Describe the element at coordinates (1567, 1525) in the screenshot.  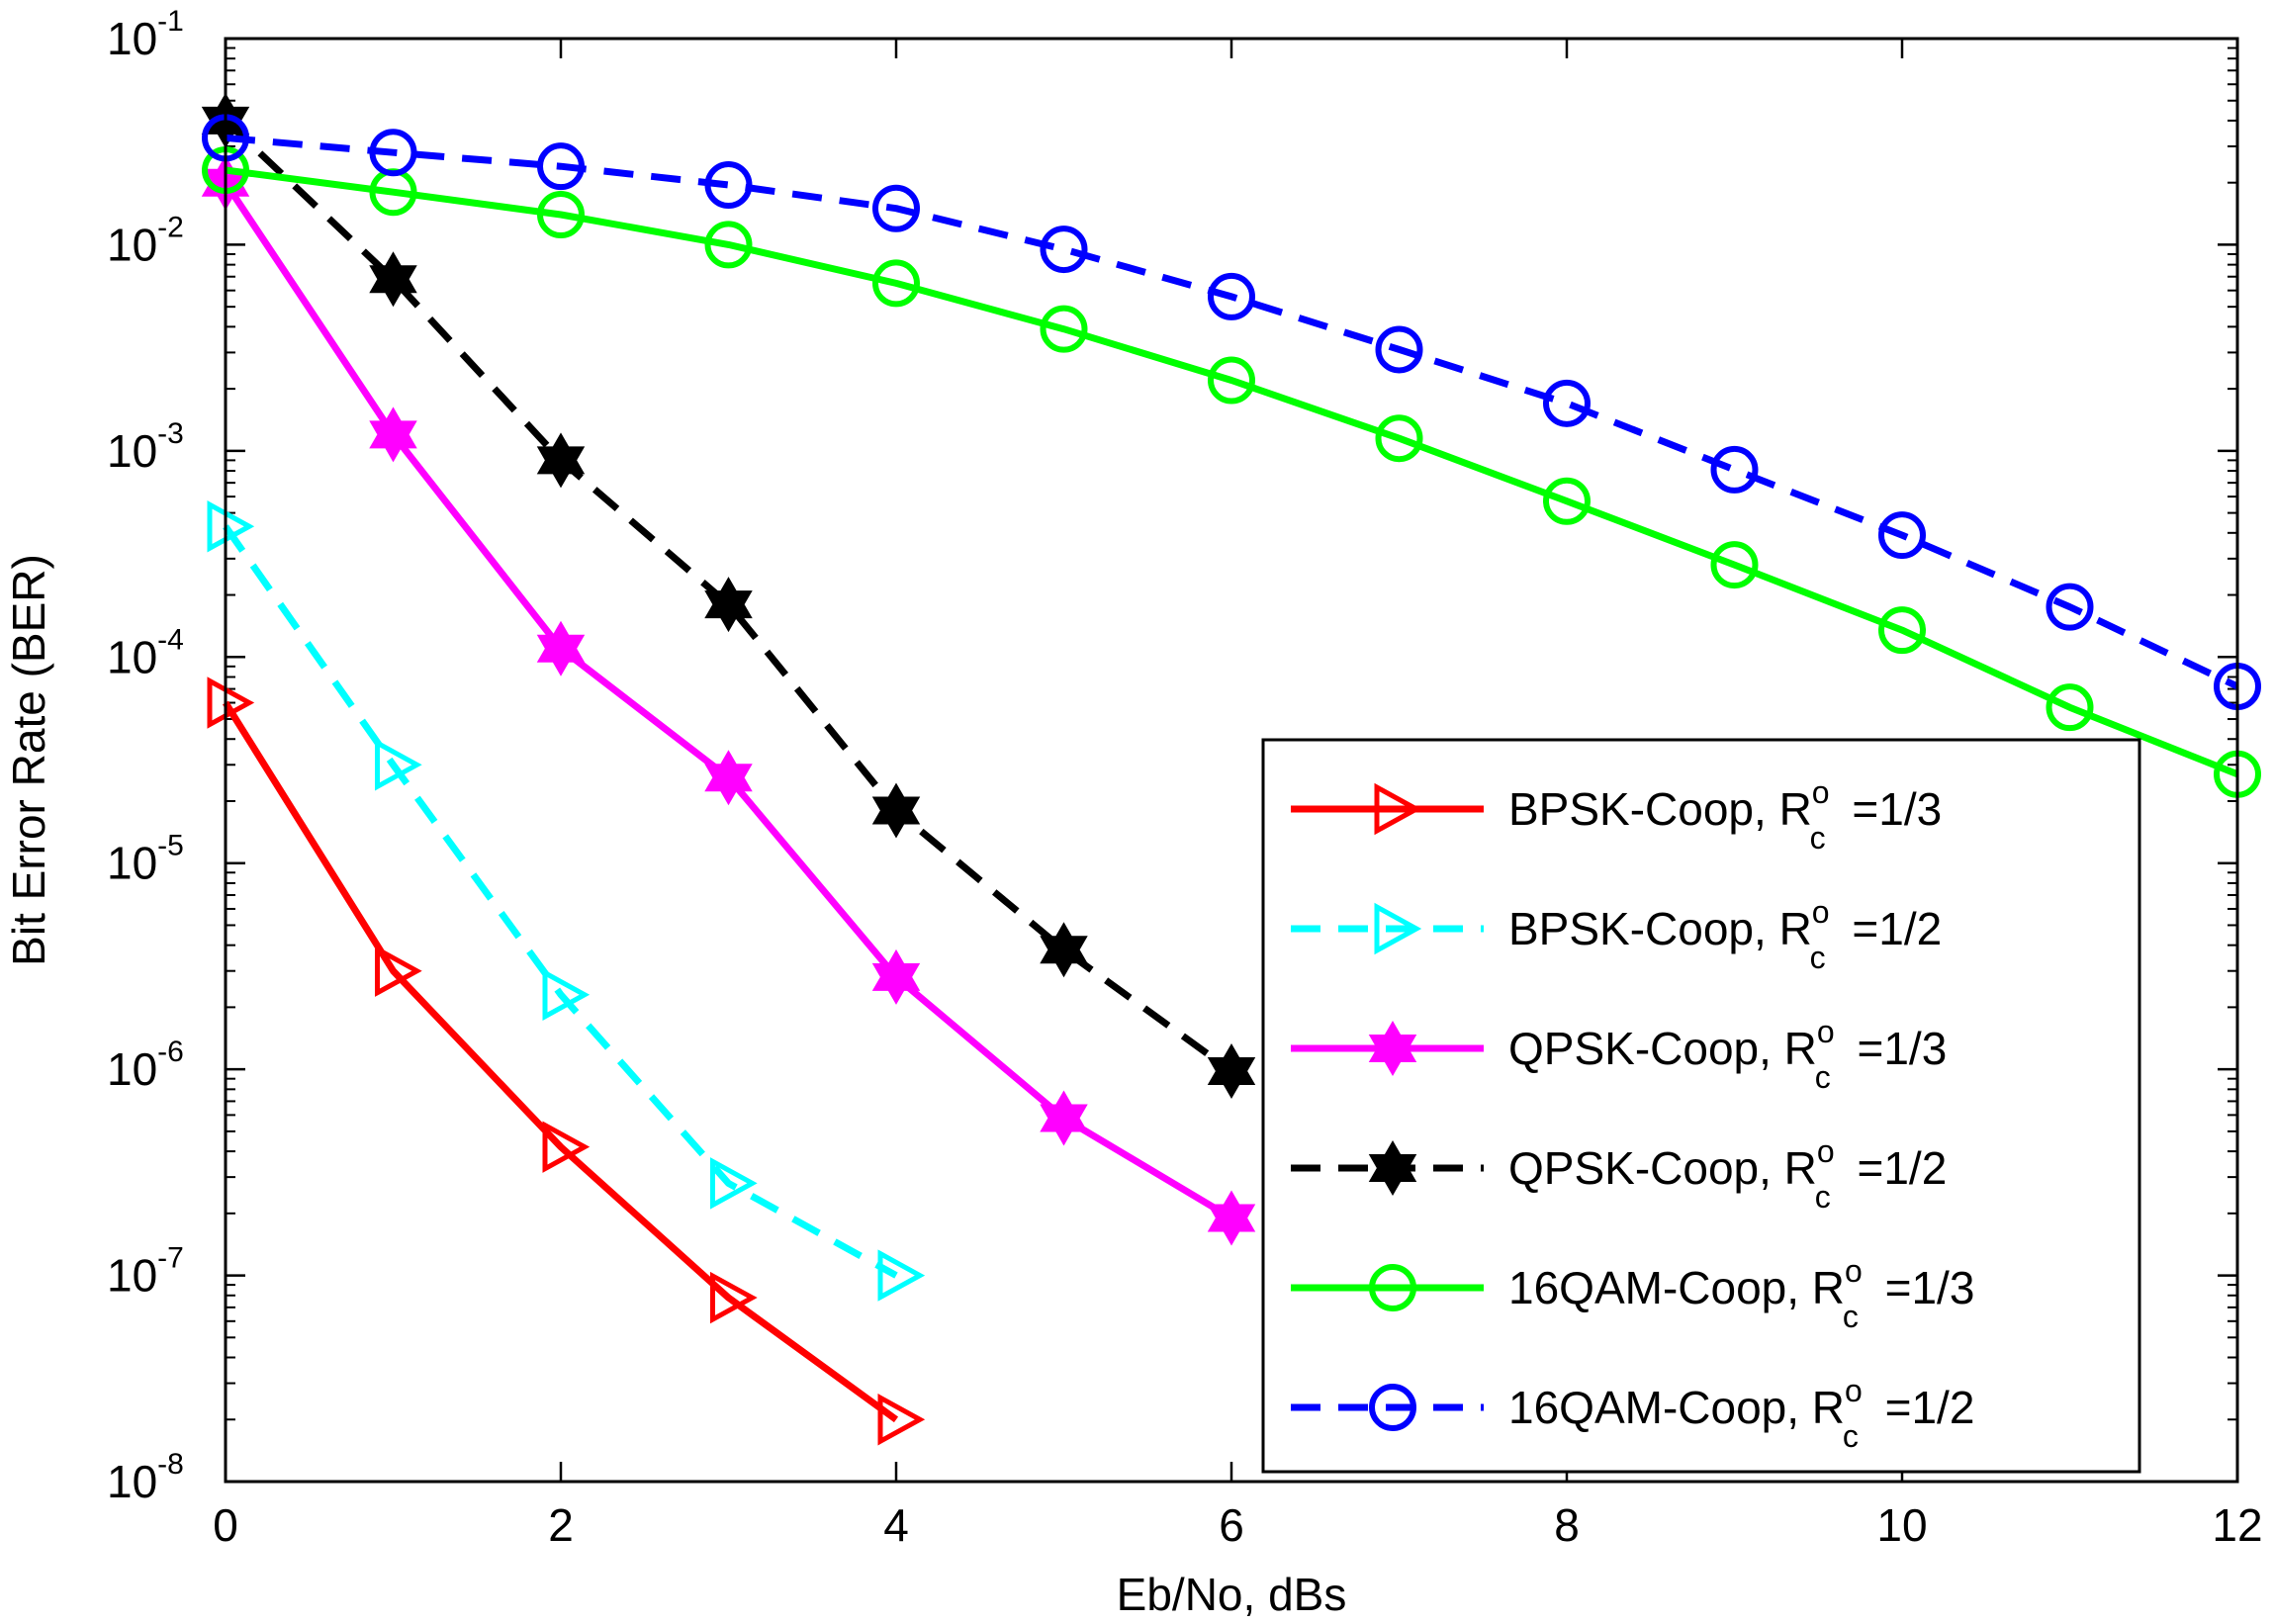
I see `x-tick-label: 8` at that location.